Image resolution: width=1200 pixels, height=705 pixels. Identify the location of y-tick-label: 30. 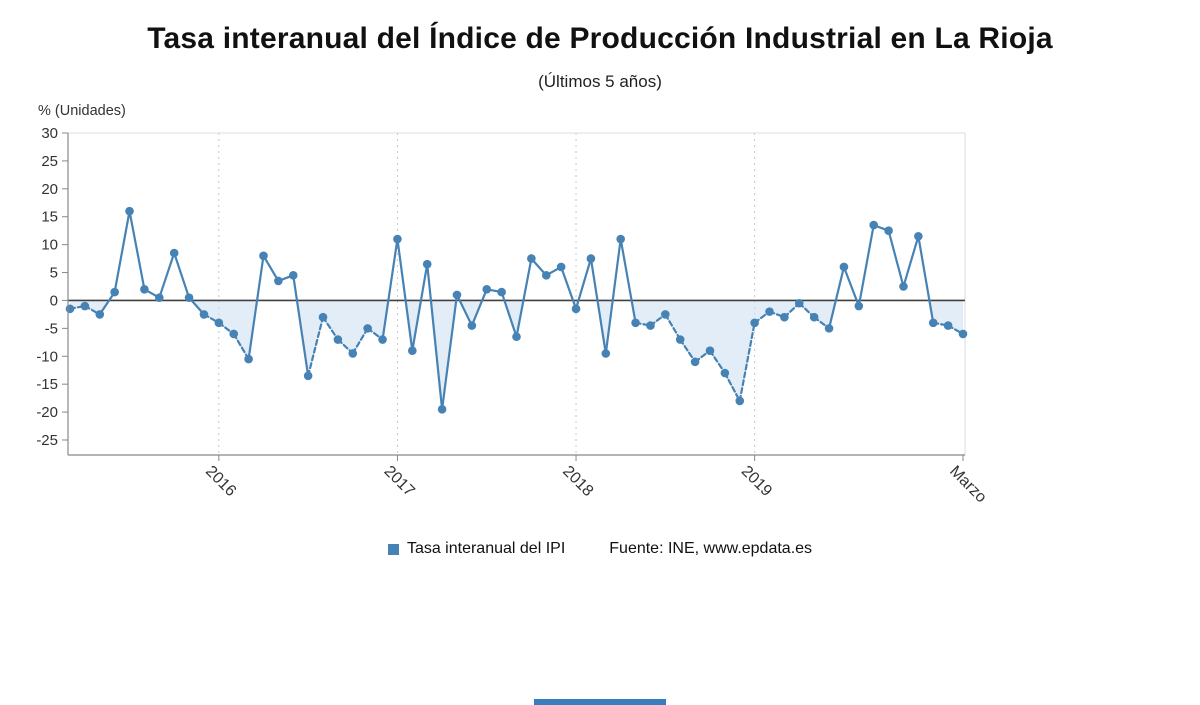
(49, 133).